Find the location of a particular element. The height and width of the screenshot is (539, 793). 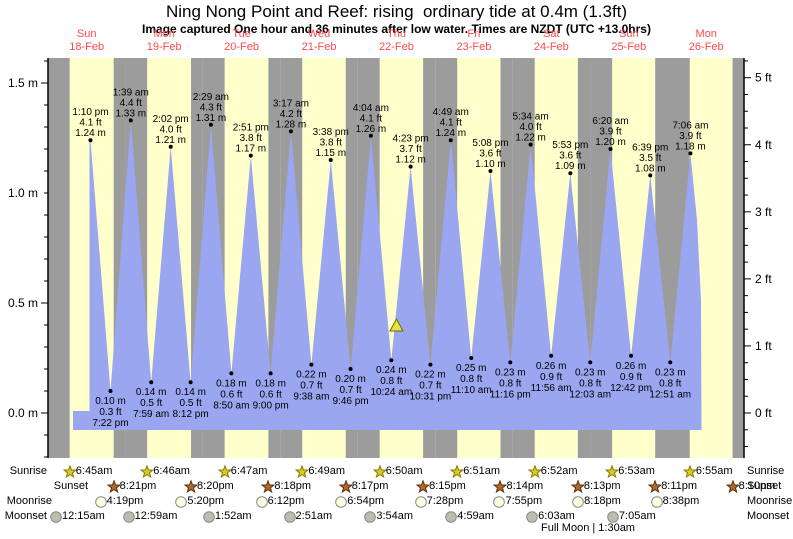

moonrise-time: 7:28pm is located at coordinates (445, 501).